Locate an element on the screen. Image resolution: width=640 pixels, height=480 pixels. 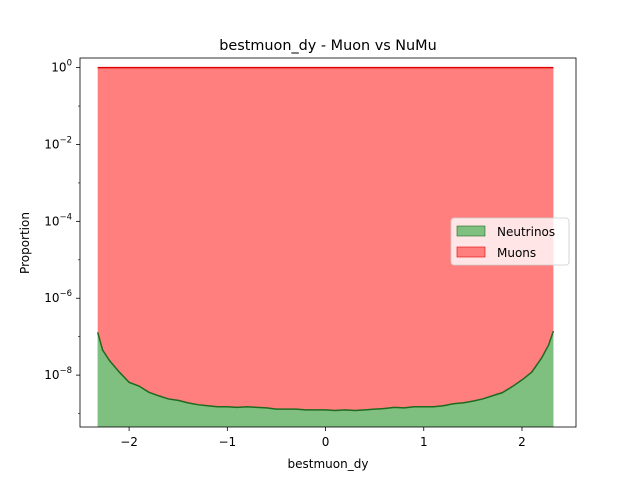
legend-label-muons: Muons is located at coordinates (516, 253).